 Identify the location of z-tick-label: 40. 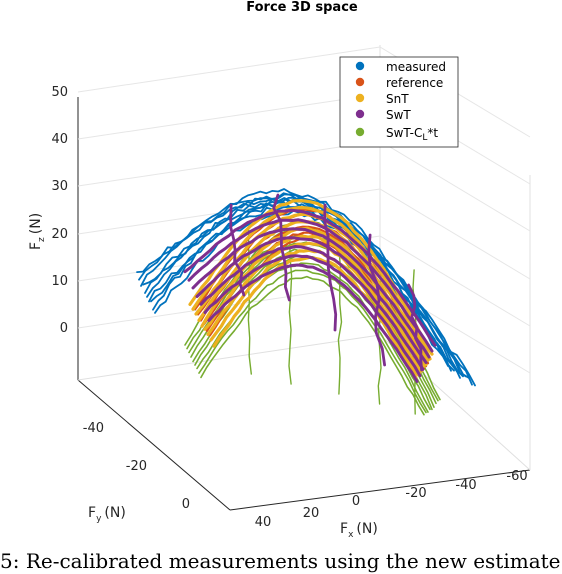
(59, 139).